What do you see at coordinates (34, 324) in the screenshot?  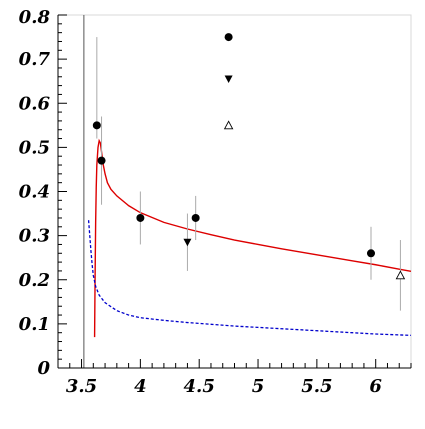 I see `y-tick-label: 0.1` at bounding box center [34, 324].